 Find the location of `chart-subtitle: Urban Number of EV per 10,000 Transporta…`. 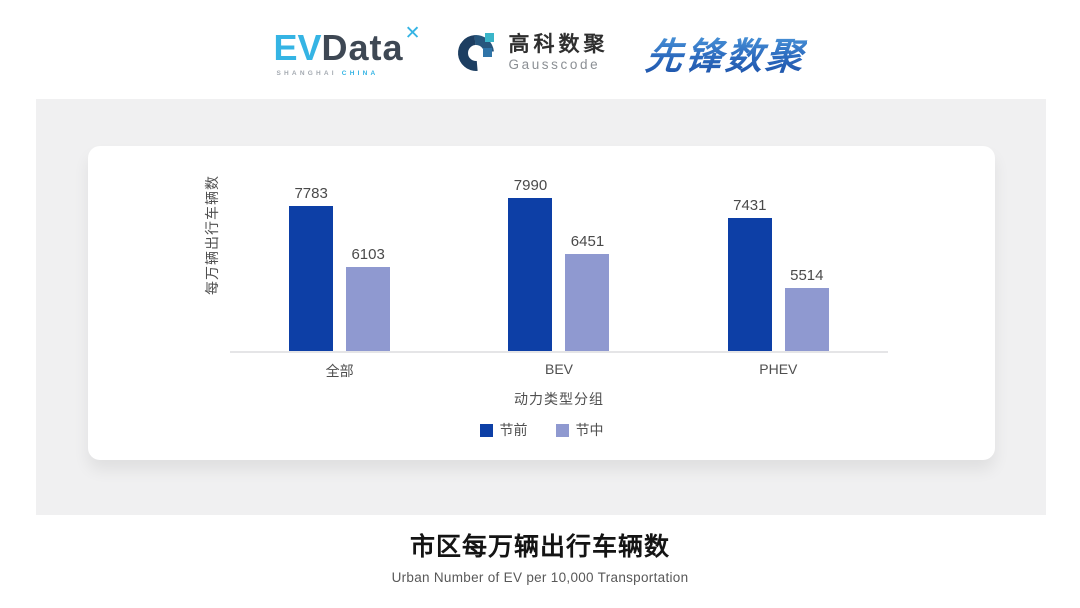

chart-subtitle: Urban Number of EV per 10,000 Transporta… is located at coordinates (540, 577).